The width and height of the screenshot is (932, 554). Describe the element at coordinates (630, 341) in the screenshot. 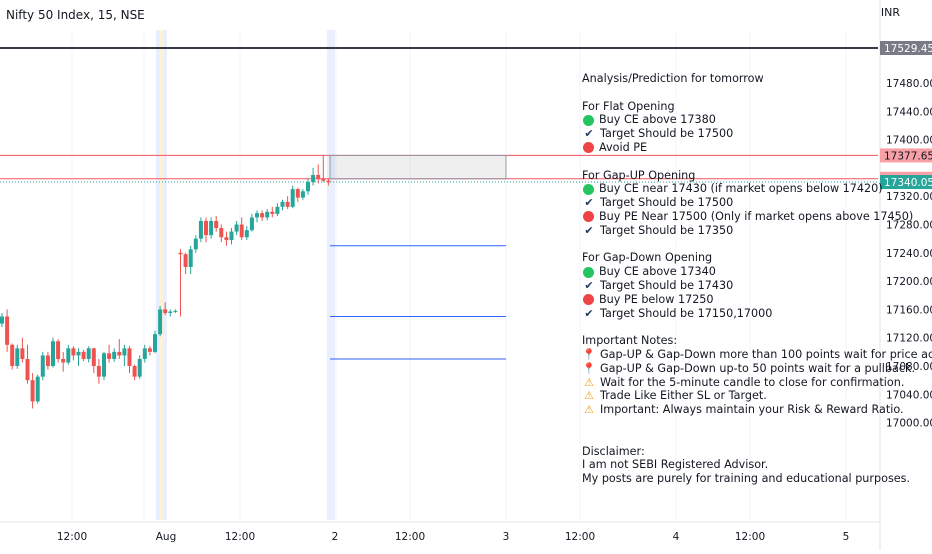

I see `important-heading: Important Notes:` at that location.